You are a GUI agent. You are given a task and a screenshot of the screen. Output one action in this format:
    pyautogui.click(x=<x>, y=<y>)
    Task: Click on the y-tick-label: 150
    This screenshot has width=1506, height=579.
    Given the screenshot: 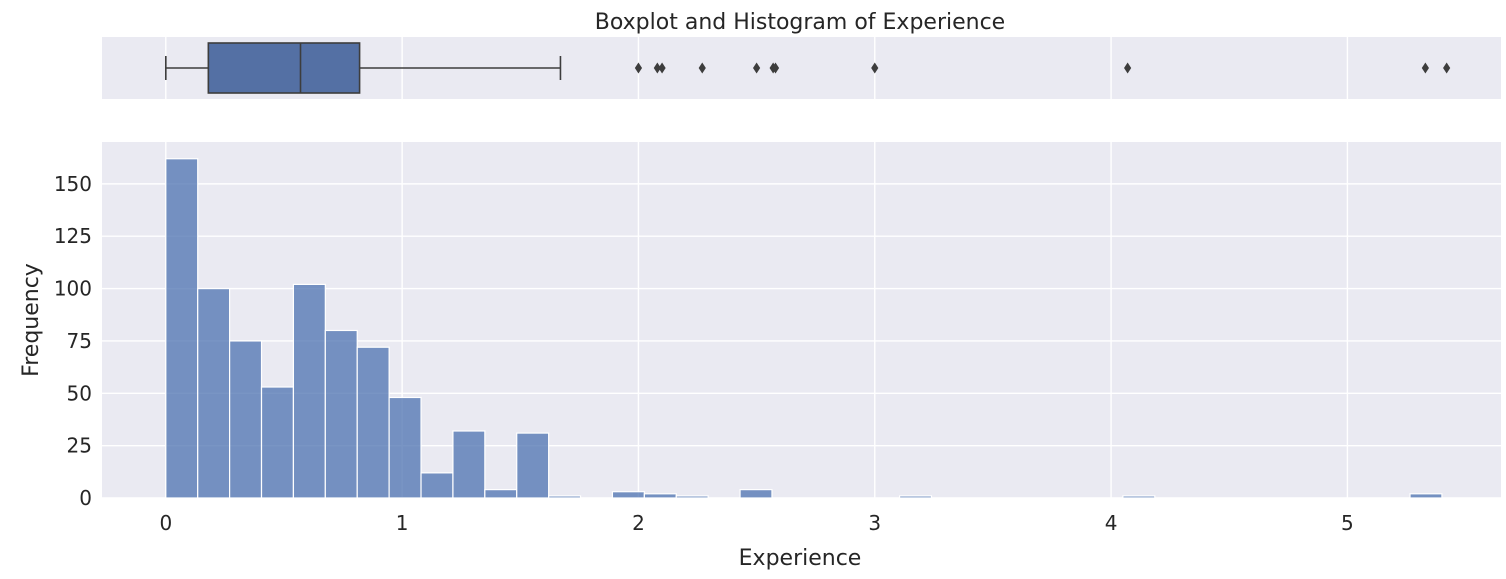 What is the action you would take?
    pyautogui.click(x=73, y=184)
    